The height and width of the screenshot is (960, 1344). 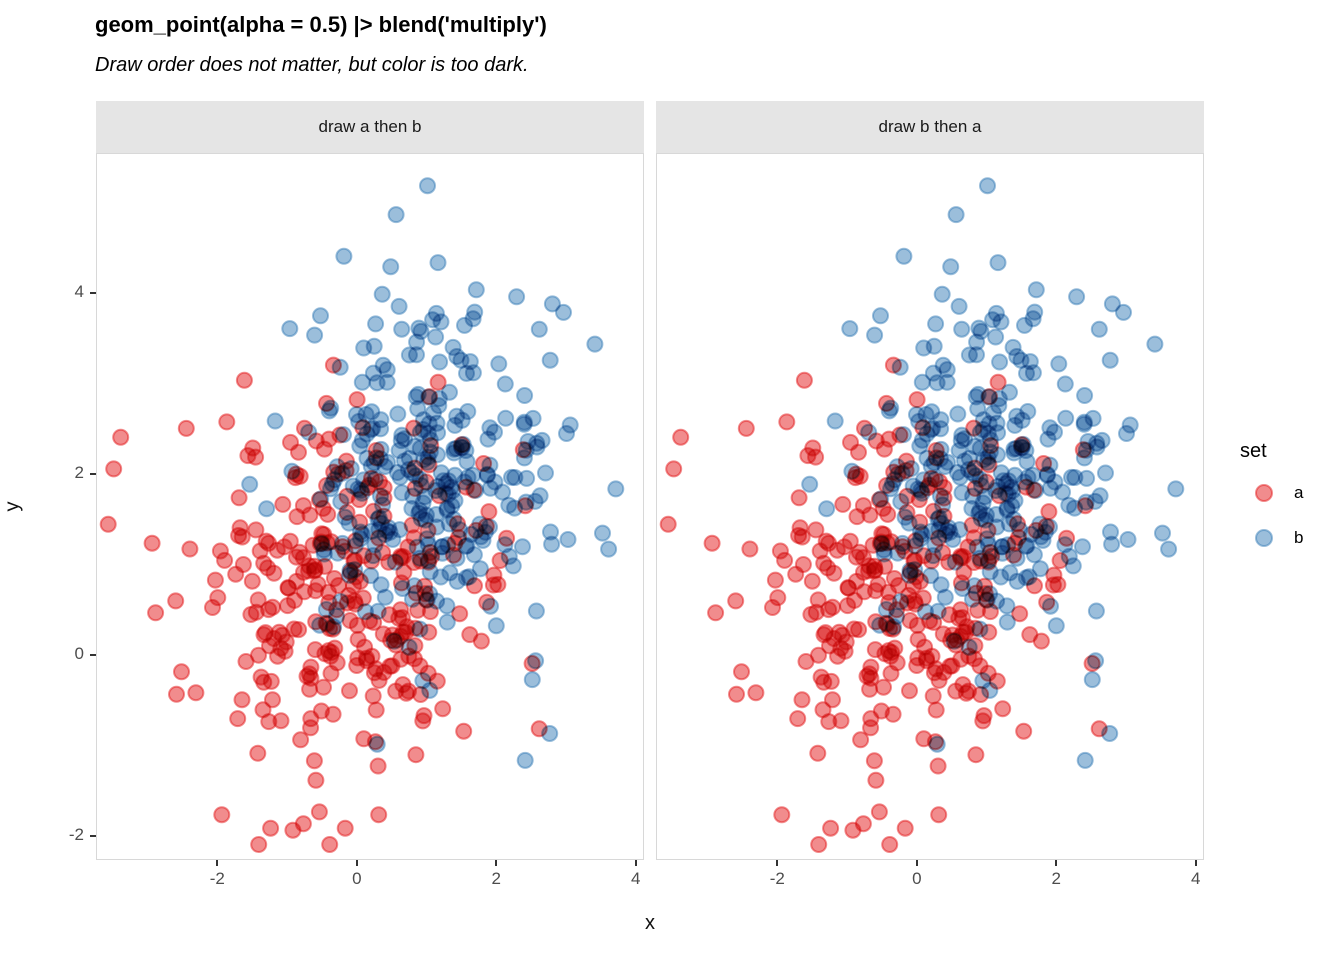 I want to click on facet-strip-left: draw a then b, so click(x=370, y=127).